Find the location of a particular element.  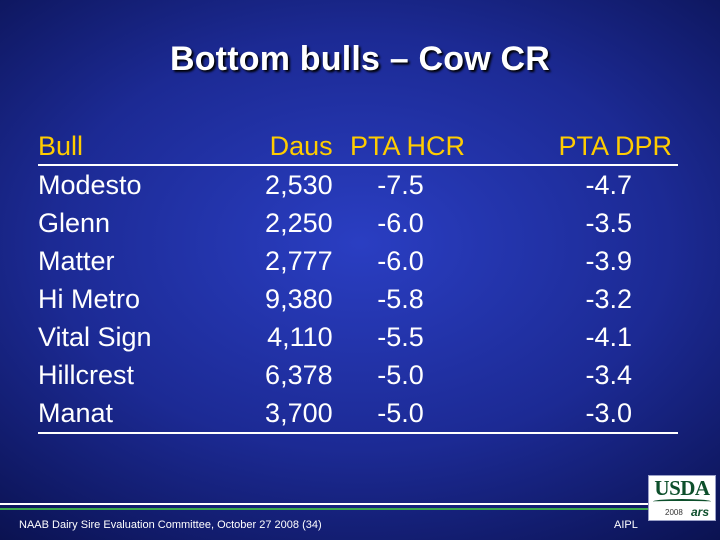

table-row: Glenn 2,250 -6.0 -3.5 is located at coordinates (358, 223).